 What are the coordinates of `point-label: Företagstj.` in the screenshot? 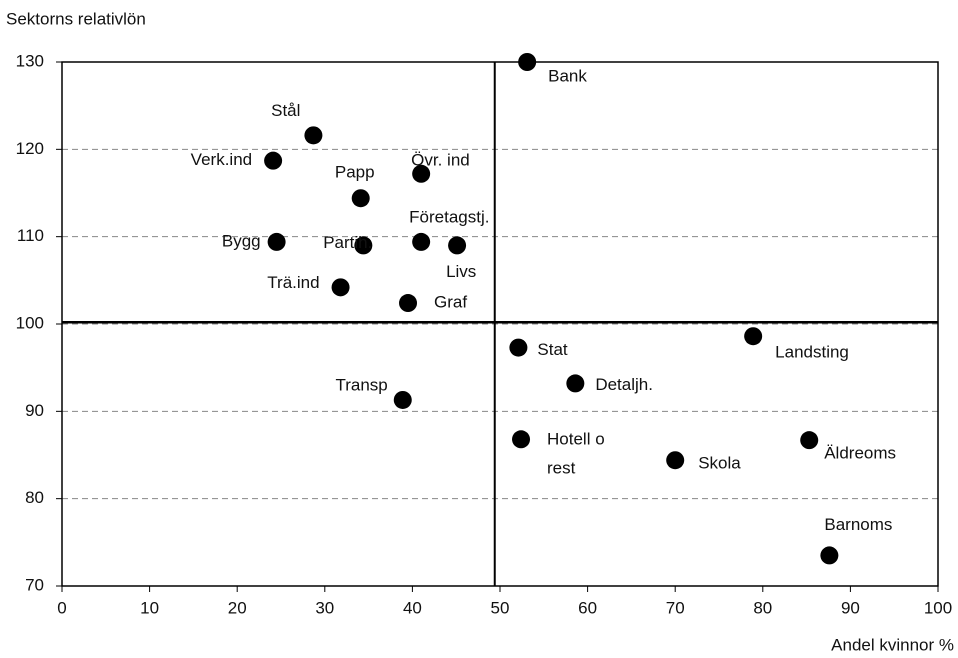 It's located at (449, 216).